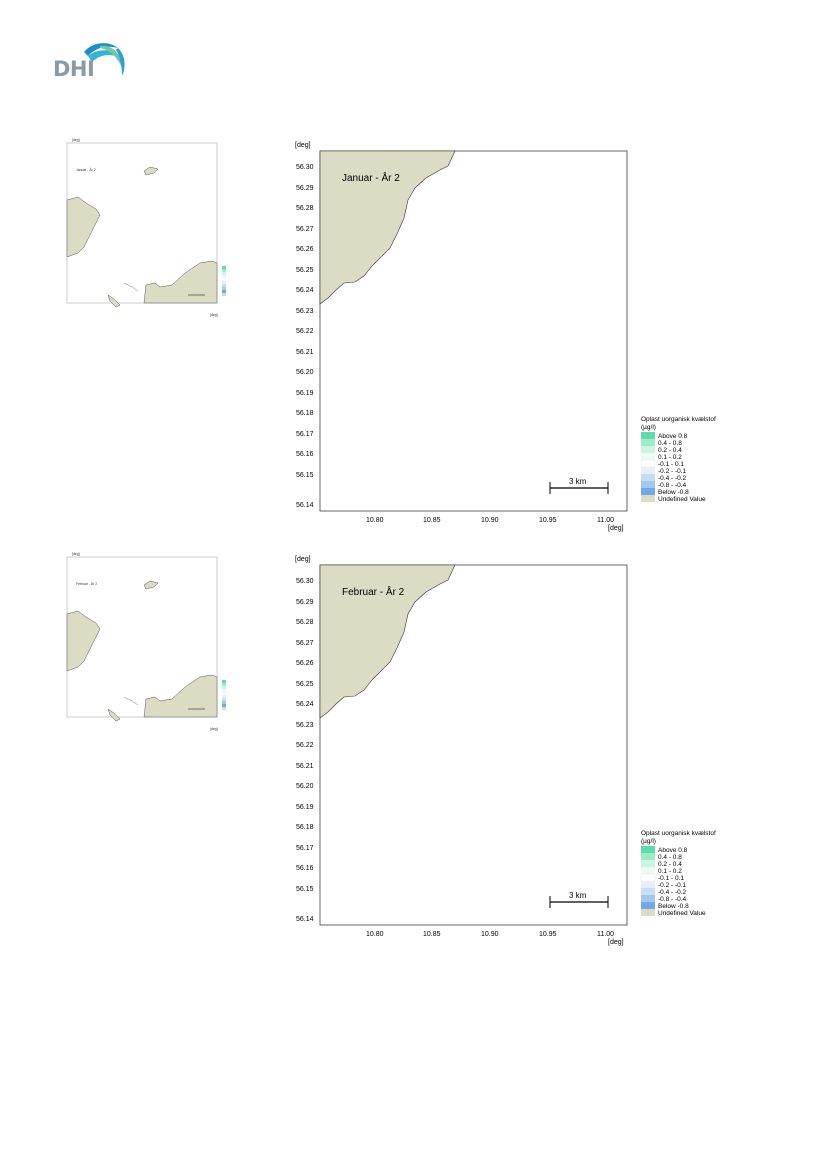 The image size is (827, 1169). What do you see at coordinates (305, 745) in the screenshot?
I see `y-tick: 56.22` at bounding box center [305, 745].